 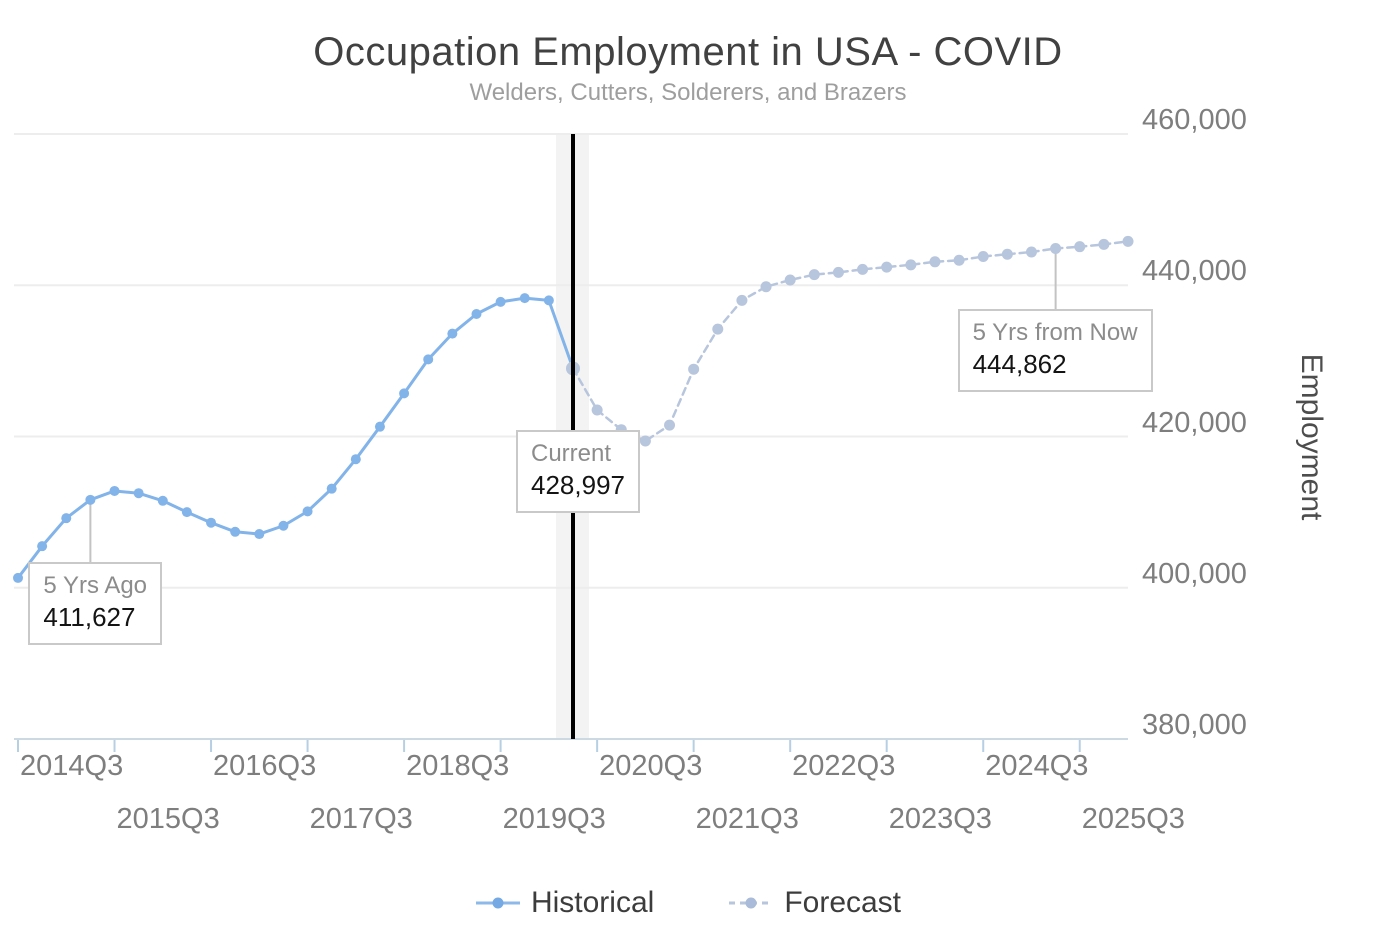 I want to click on y-tick-label: 420,000, so click(x=1194, y=422).